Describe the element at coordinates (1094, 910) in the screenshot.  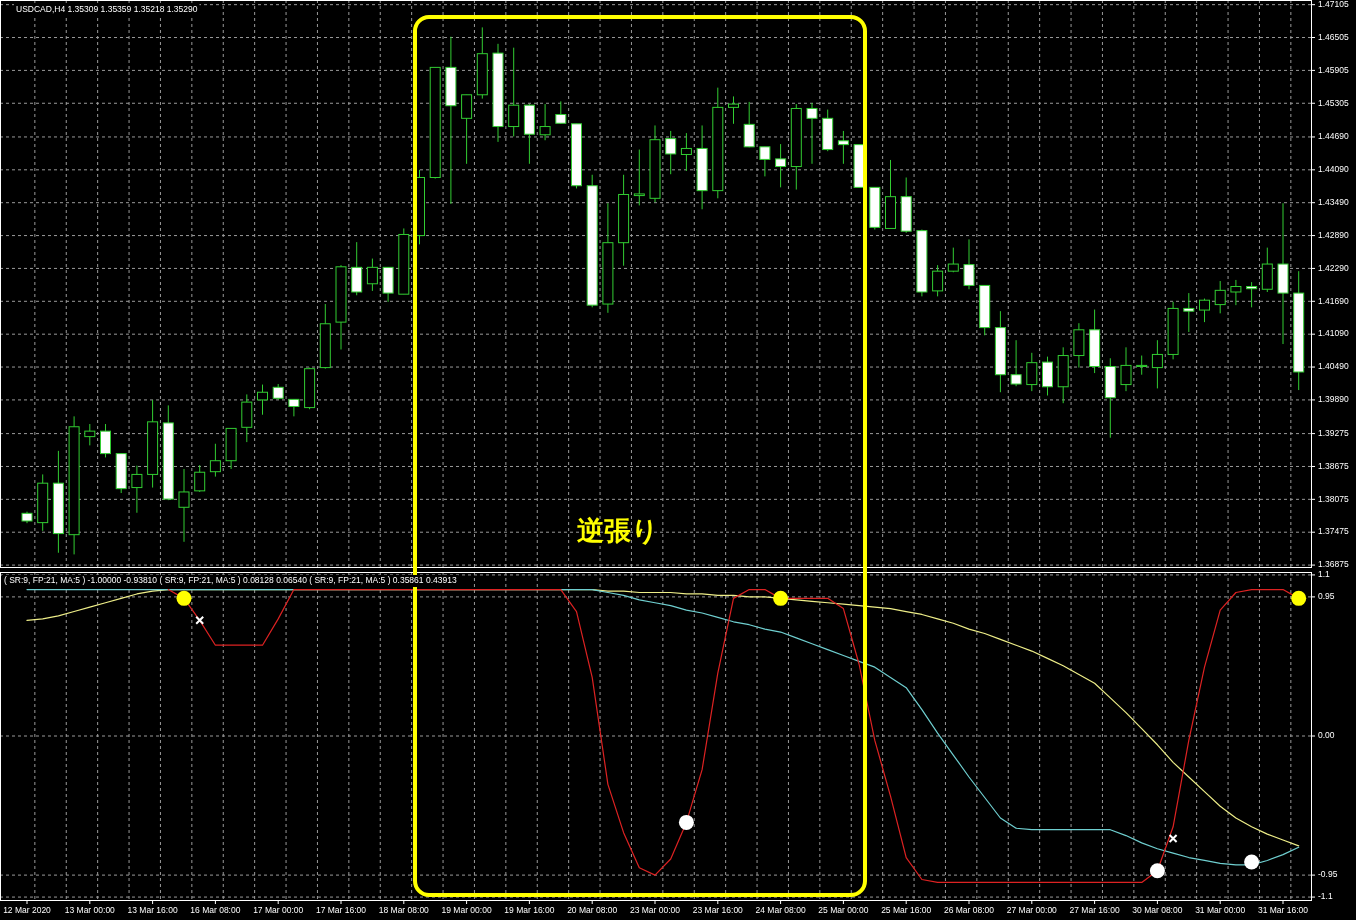
I see `x-tick-label: 27 Mar 16:00` at that location.